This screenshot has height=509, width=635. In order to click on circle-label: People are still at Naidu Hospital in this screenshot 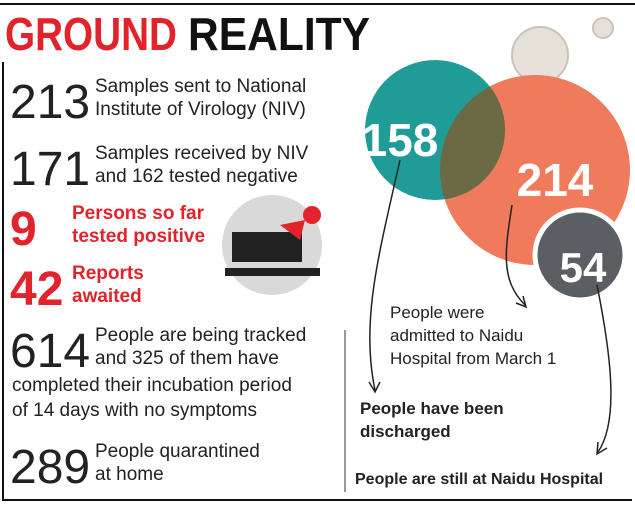, I will do `click(479, 479)`.